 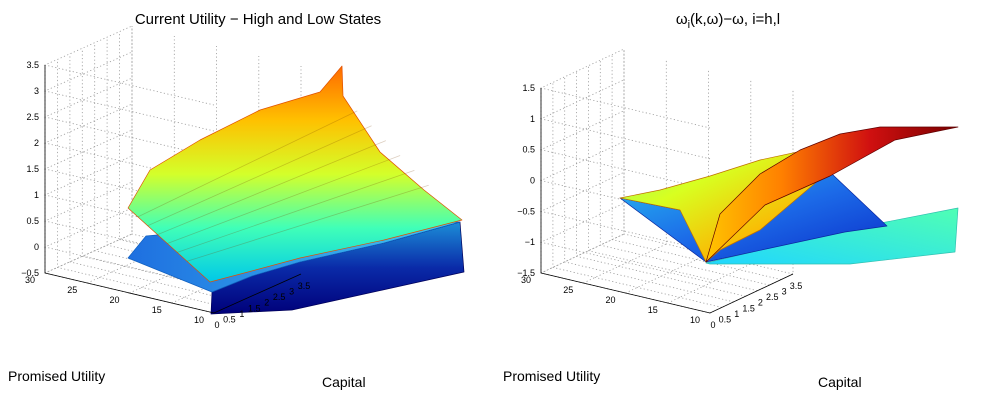 I want to click on left-chart-x-tick: 3.5, so click(x=304, y=286).